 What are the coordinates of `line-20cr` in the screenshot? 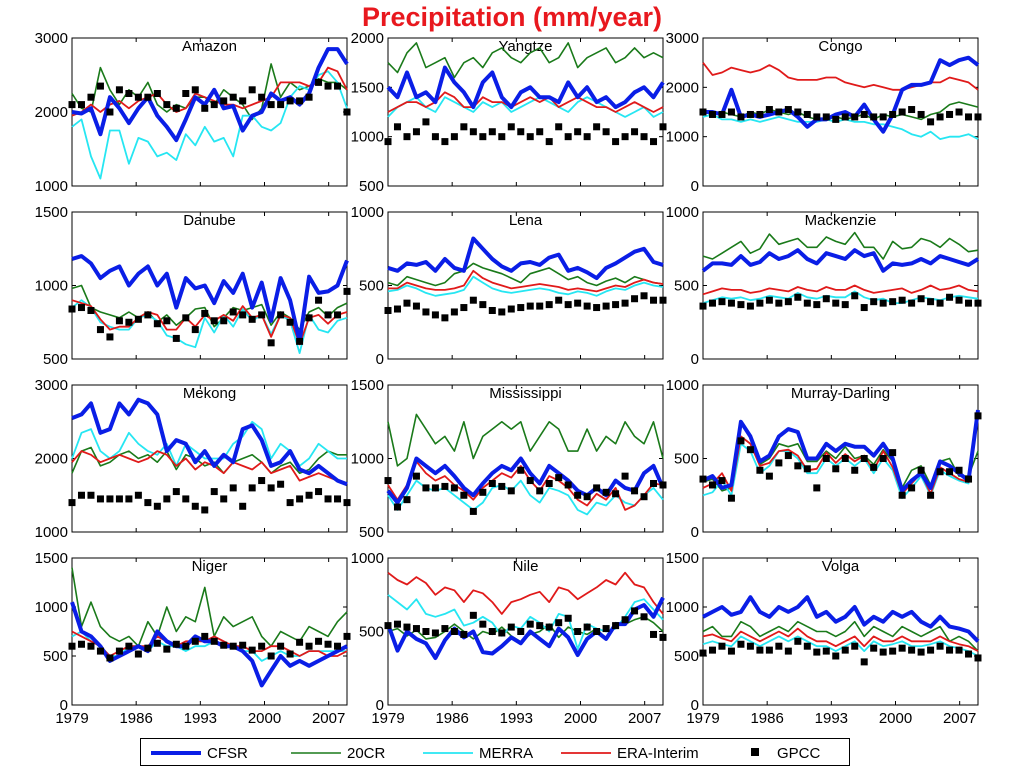 It's located at (209, 607).